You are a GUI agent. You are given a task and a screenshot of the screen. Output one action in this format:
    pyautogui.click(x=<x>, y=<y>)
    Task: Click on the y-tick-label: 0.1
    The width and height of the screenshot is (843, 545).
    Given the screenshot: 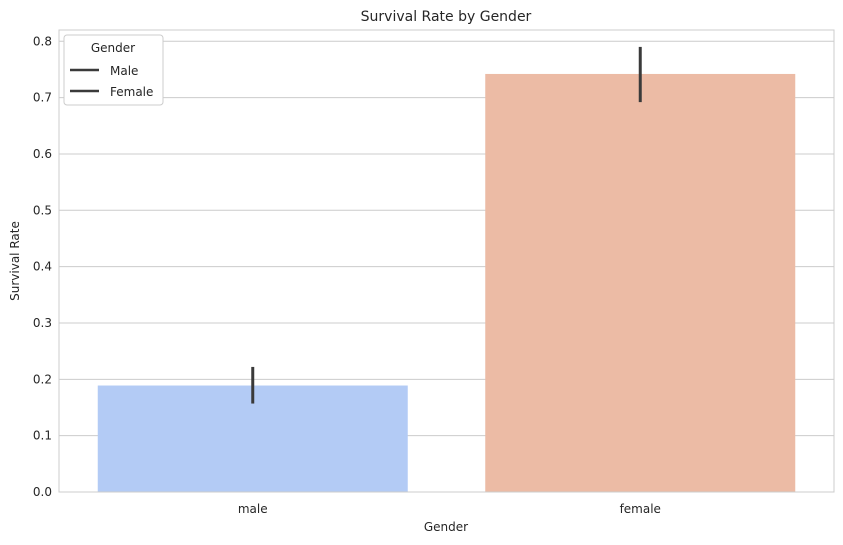 What is the action you would take?
    pyautogui.click(x=42, y=436)
    